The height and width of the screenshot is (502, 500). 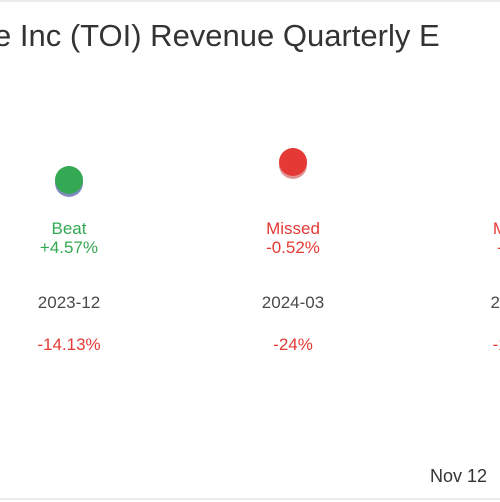 I want to click on status-label: Missed, so click(x=293, y=228).